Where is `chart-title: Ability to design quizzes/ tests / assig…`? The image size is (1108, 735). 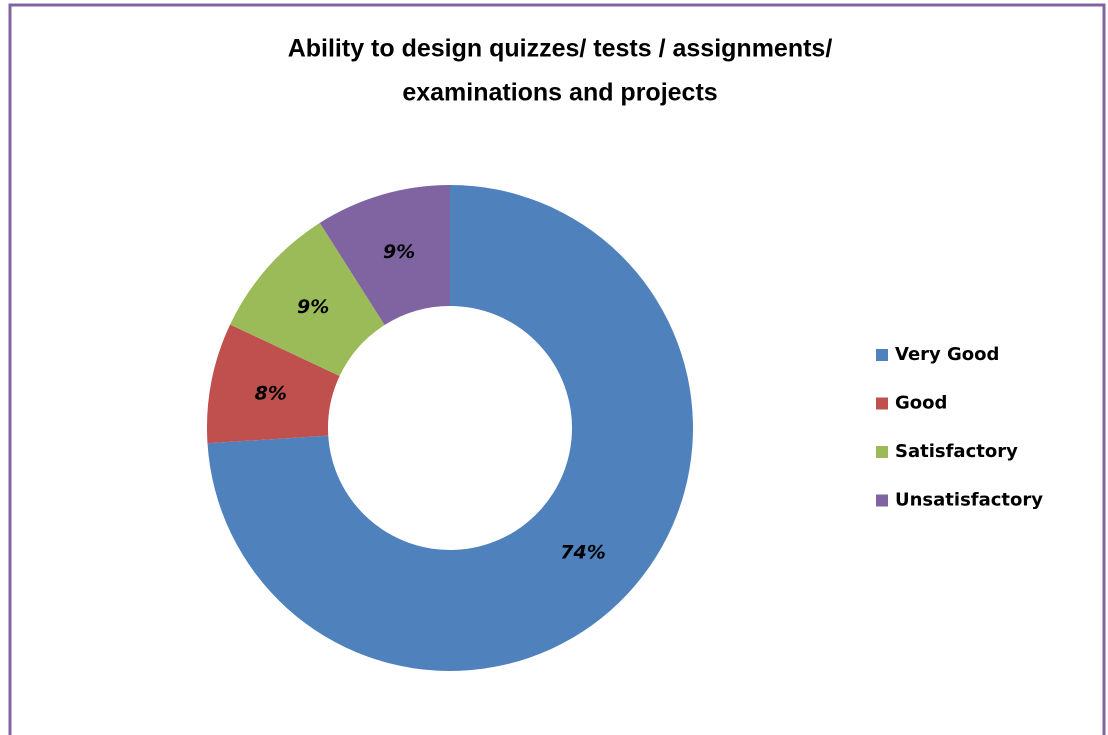 chart-title: Ability to design quizzes/ tests / assig… is located at coordinates (560, 49).